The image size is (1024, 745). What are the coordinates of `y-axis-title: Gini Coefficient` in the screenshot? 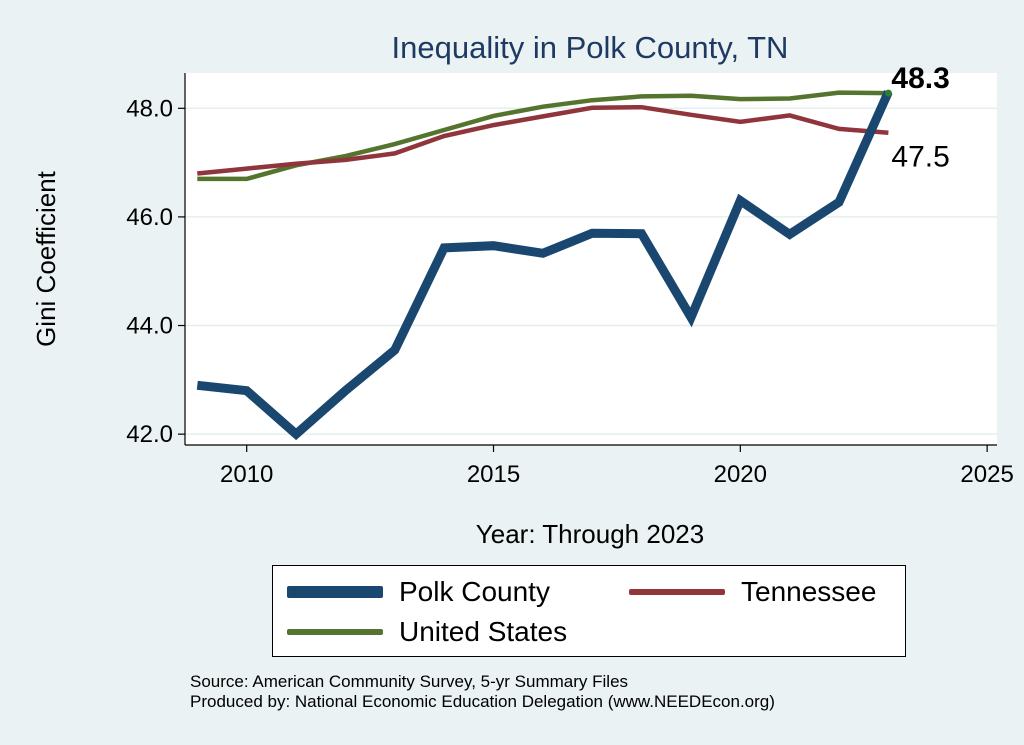 It's located at (46, 258).